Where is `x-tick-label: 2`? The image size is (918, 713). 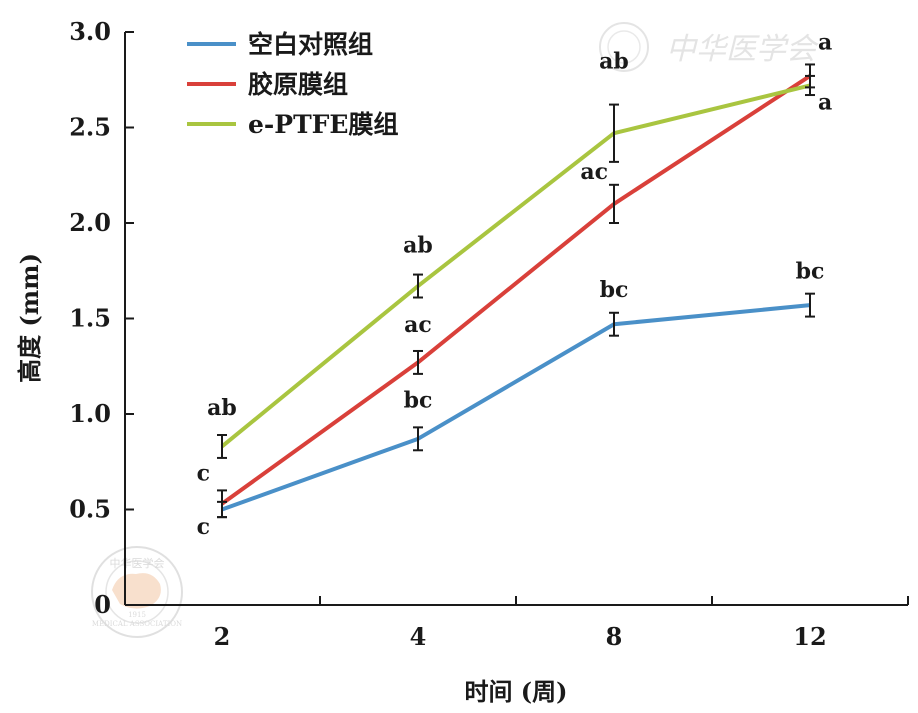
x-tick-label: 2 is located at coordinates (222, 636).